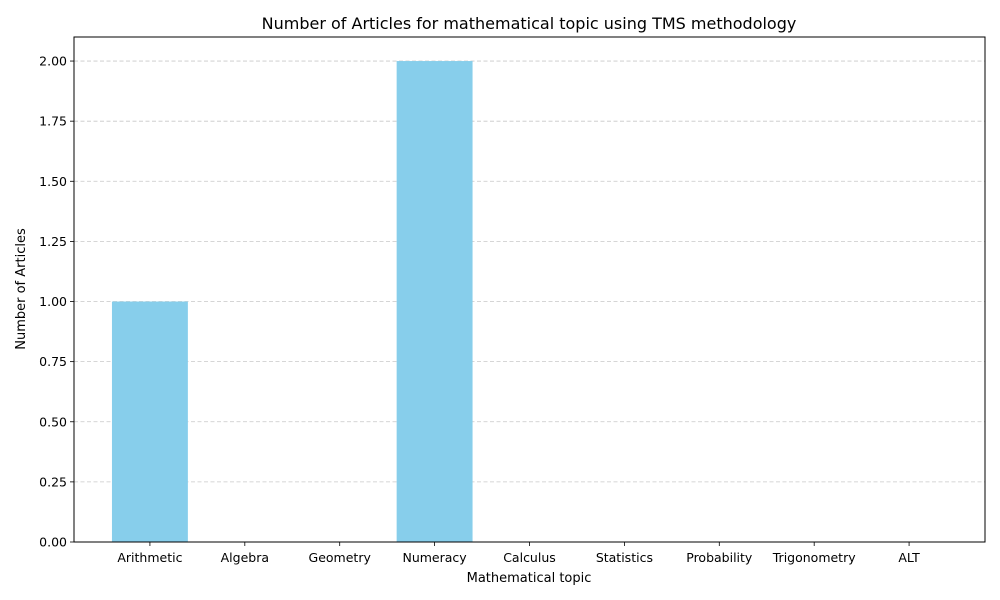 The image size is (1000, 600). What do you see at coordinates (53, 542) in the screenshot?
I see `y-tick-label: 0.00` at bounding box center [53, 542].